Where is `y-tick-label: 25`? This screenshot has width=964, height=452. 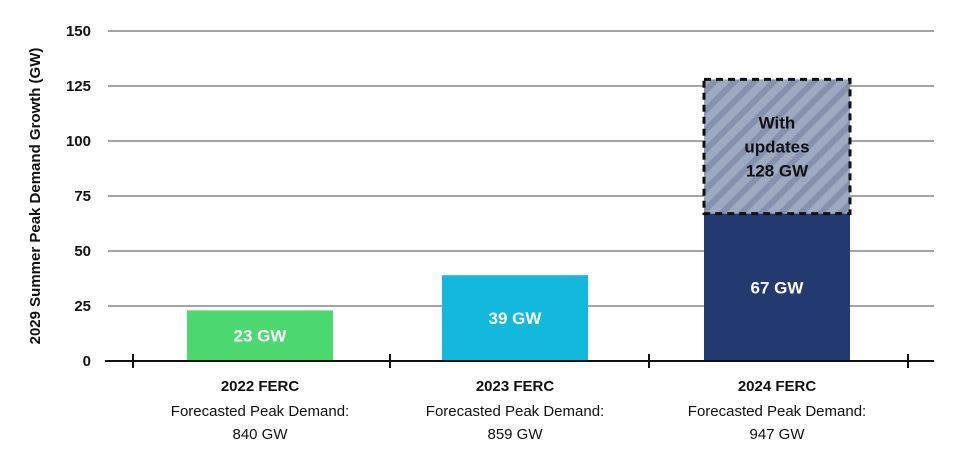 y-tick-label: 25 is located at coordinates (82, 306).